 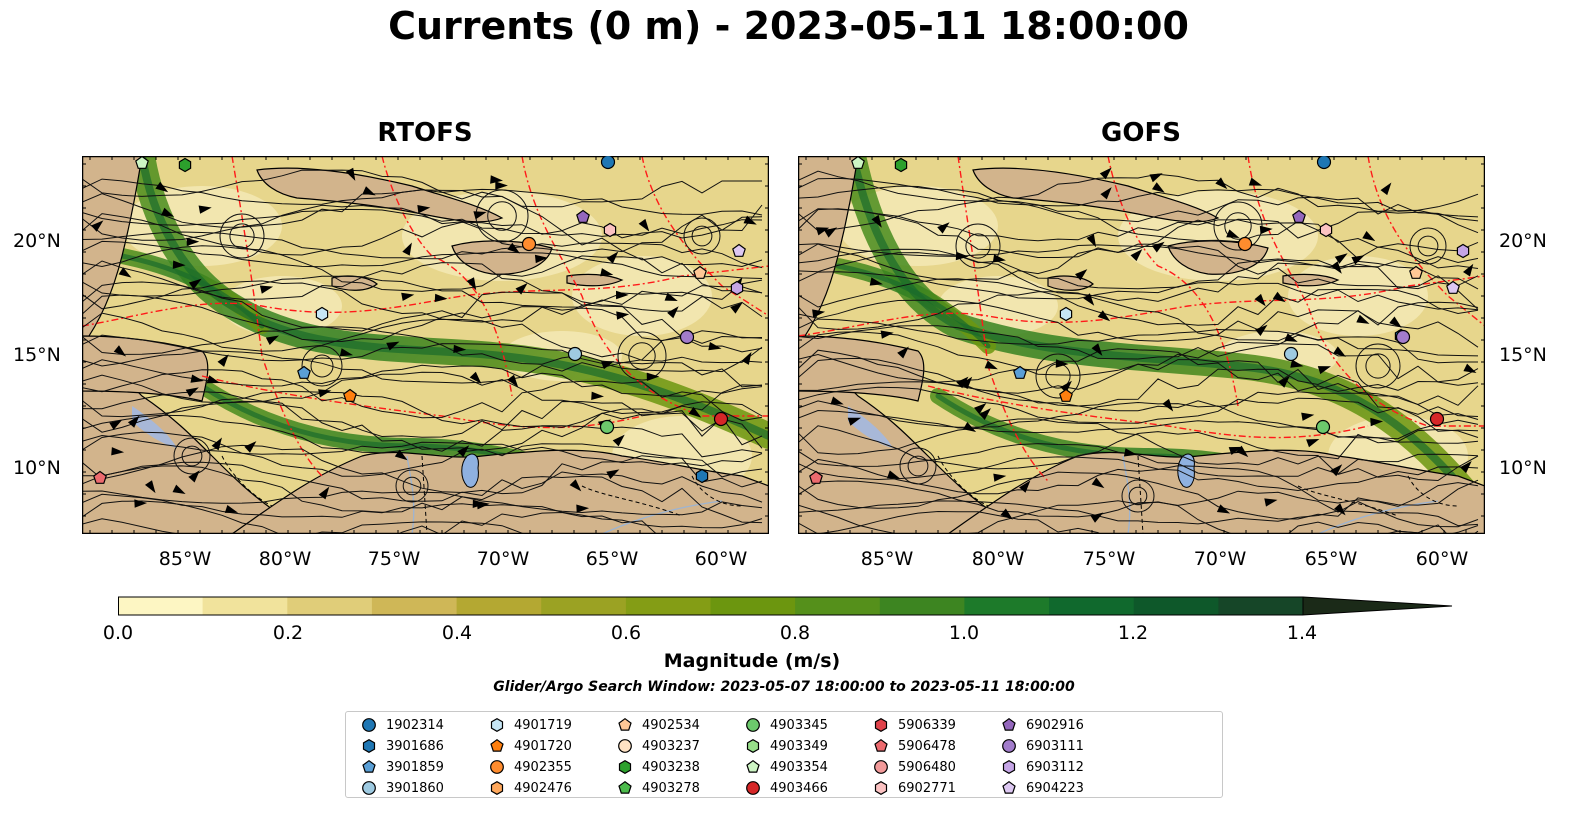 I want to click on figure-title: Currents (0 m) - 2023-05-11 18:00:00, so click(x=788, y=26).